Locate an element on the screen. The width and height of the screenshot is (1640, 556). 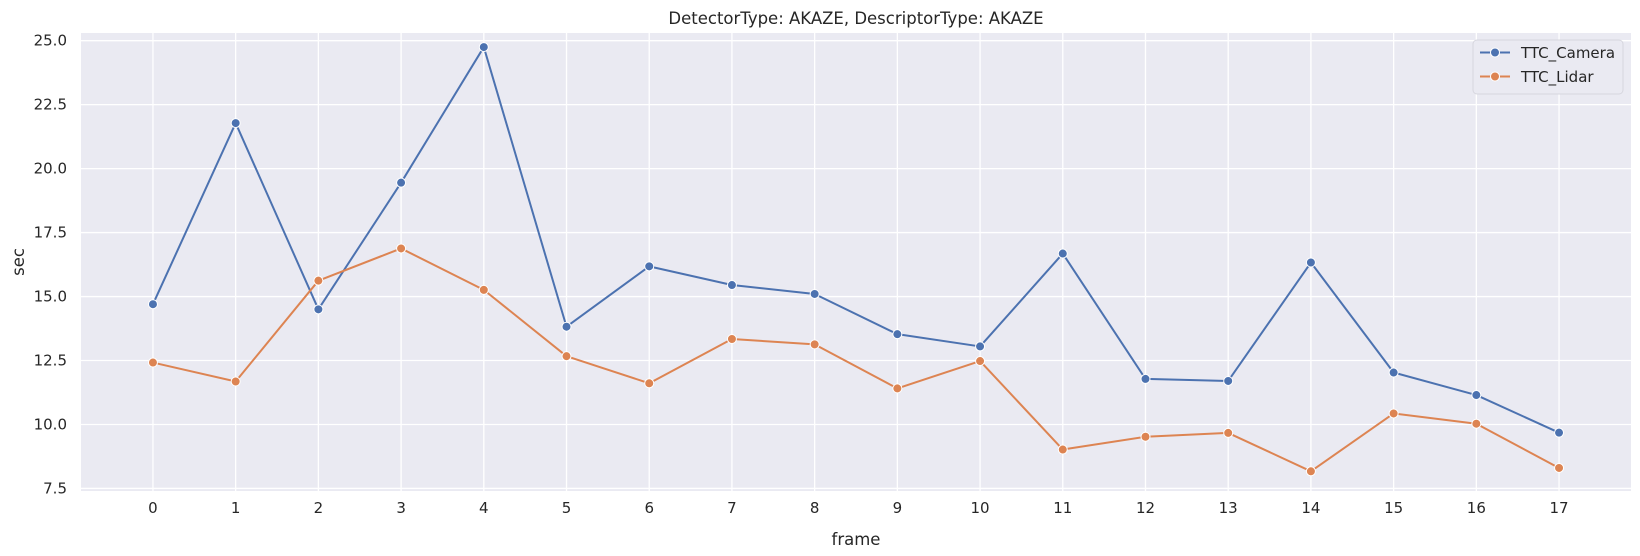
y-tick-label: 12.5 is located at coordinates (50, 361).